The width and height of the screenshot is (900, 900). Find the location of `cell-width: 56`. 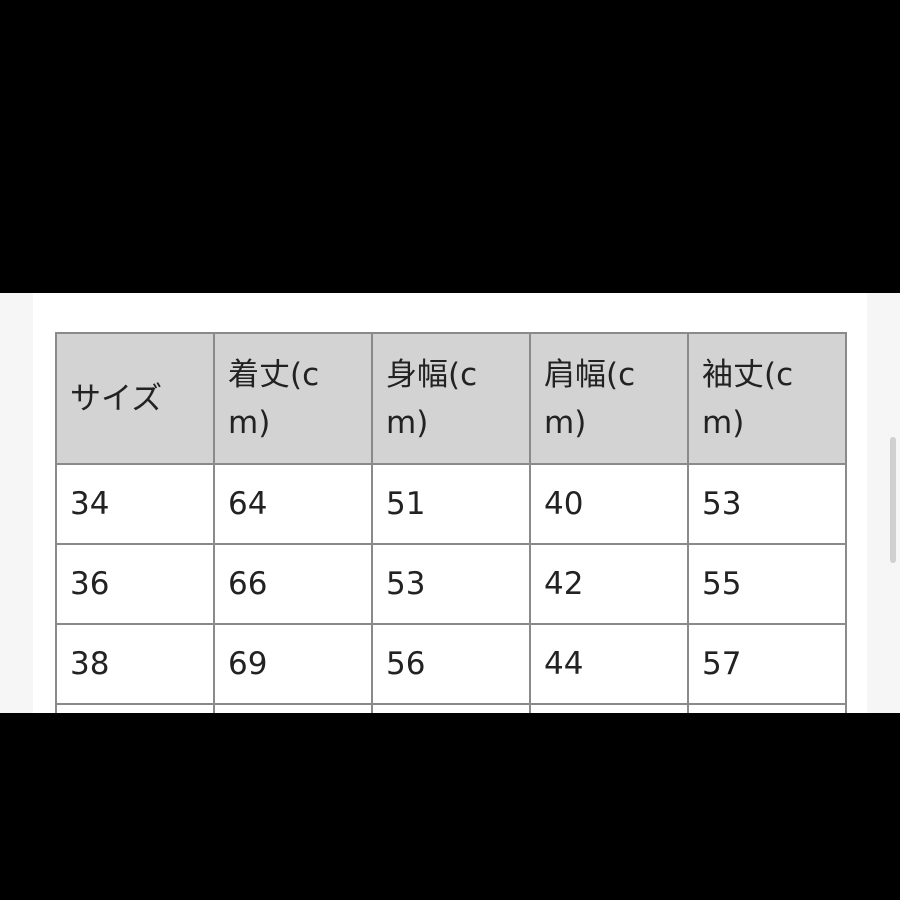

cell-width: 56 is located at coordinates (451, 664).